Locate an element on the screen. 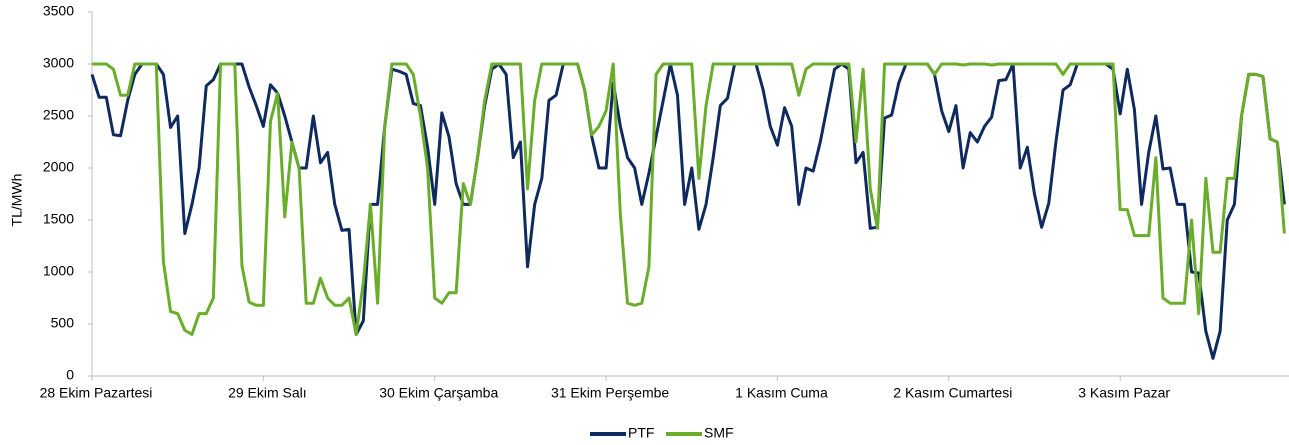 This screenshot has width=1289, height=445. x-tick-label: 1 Kasım Cuma is located at coordinates (781, 393).